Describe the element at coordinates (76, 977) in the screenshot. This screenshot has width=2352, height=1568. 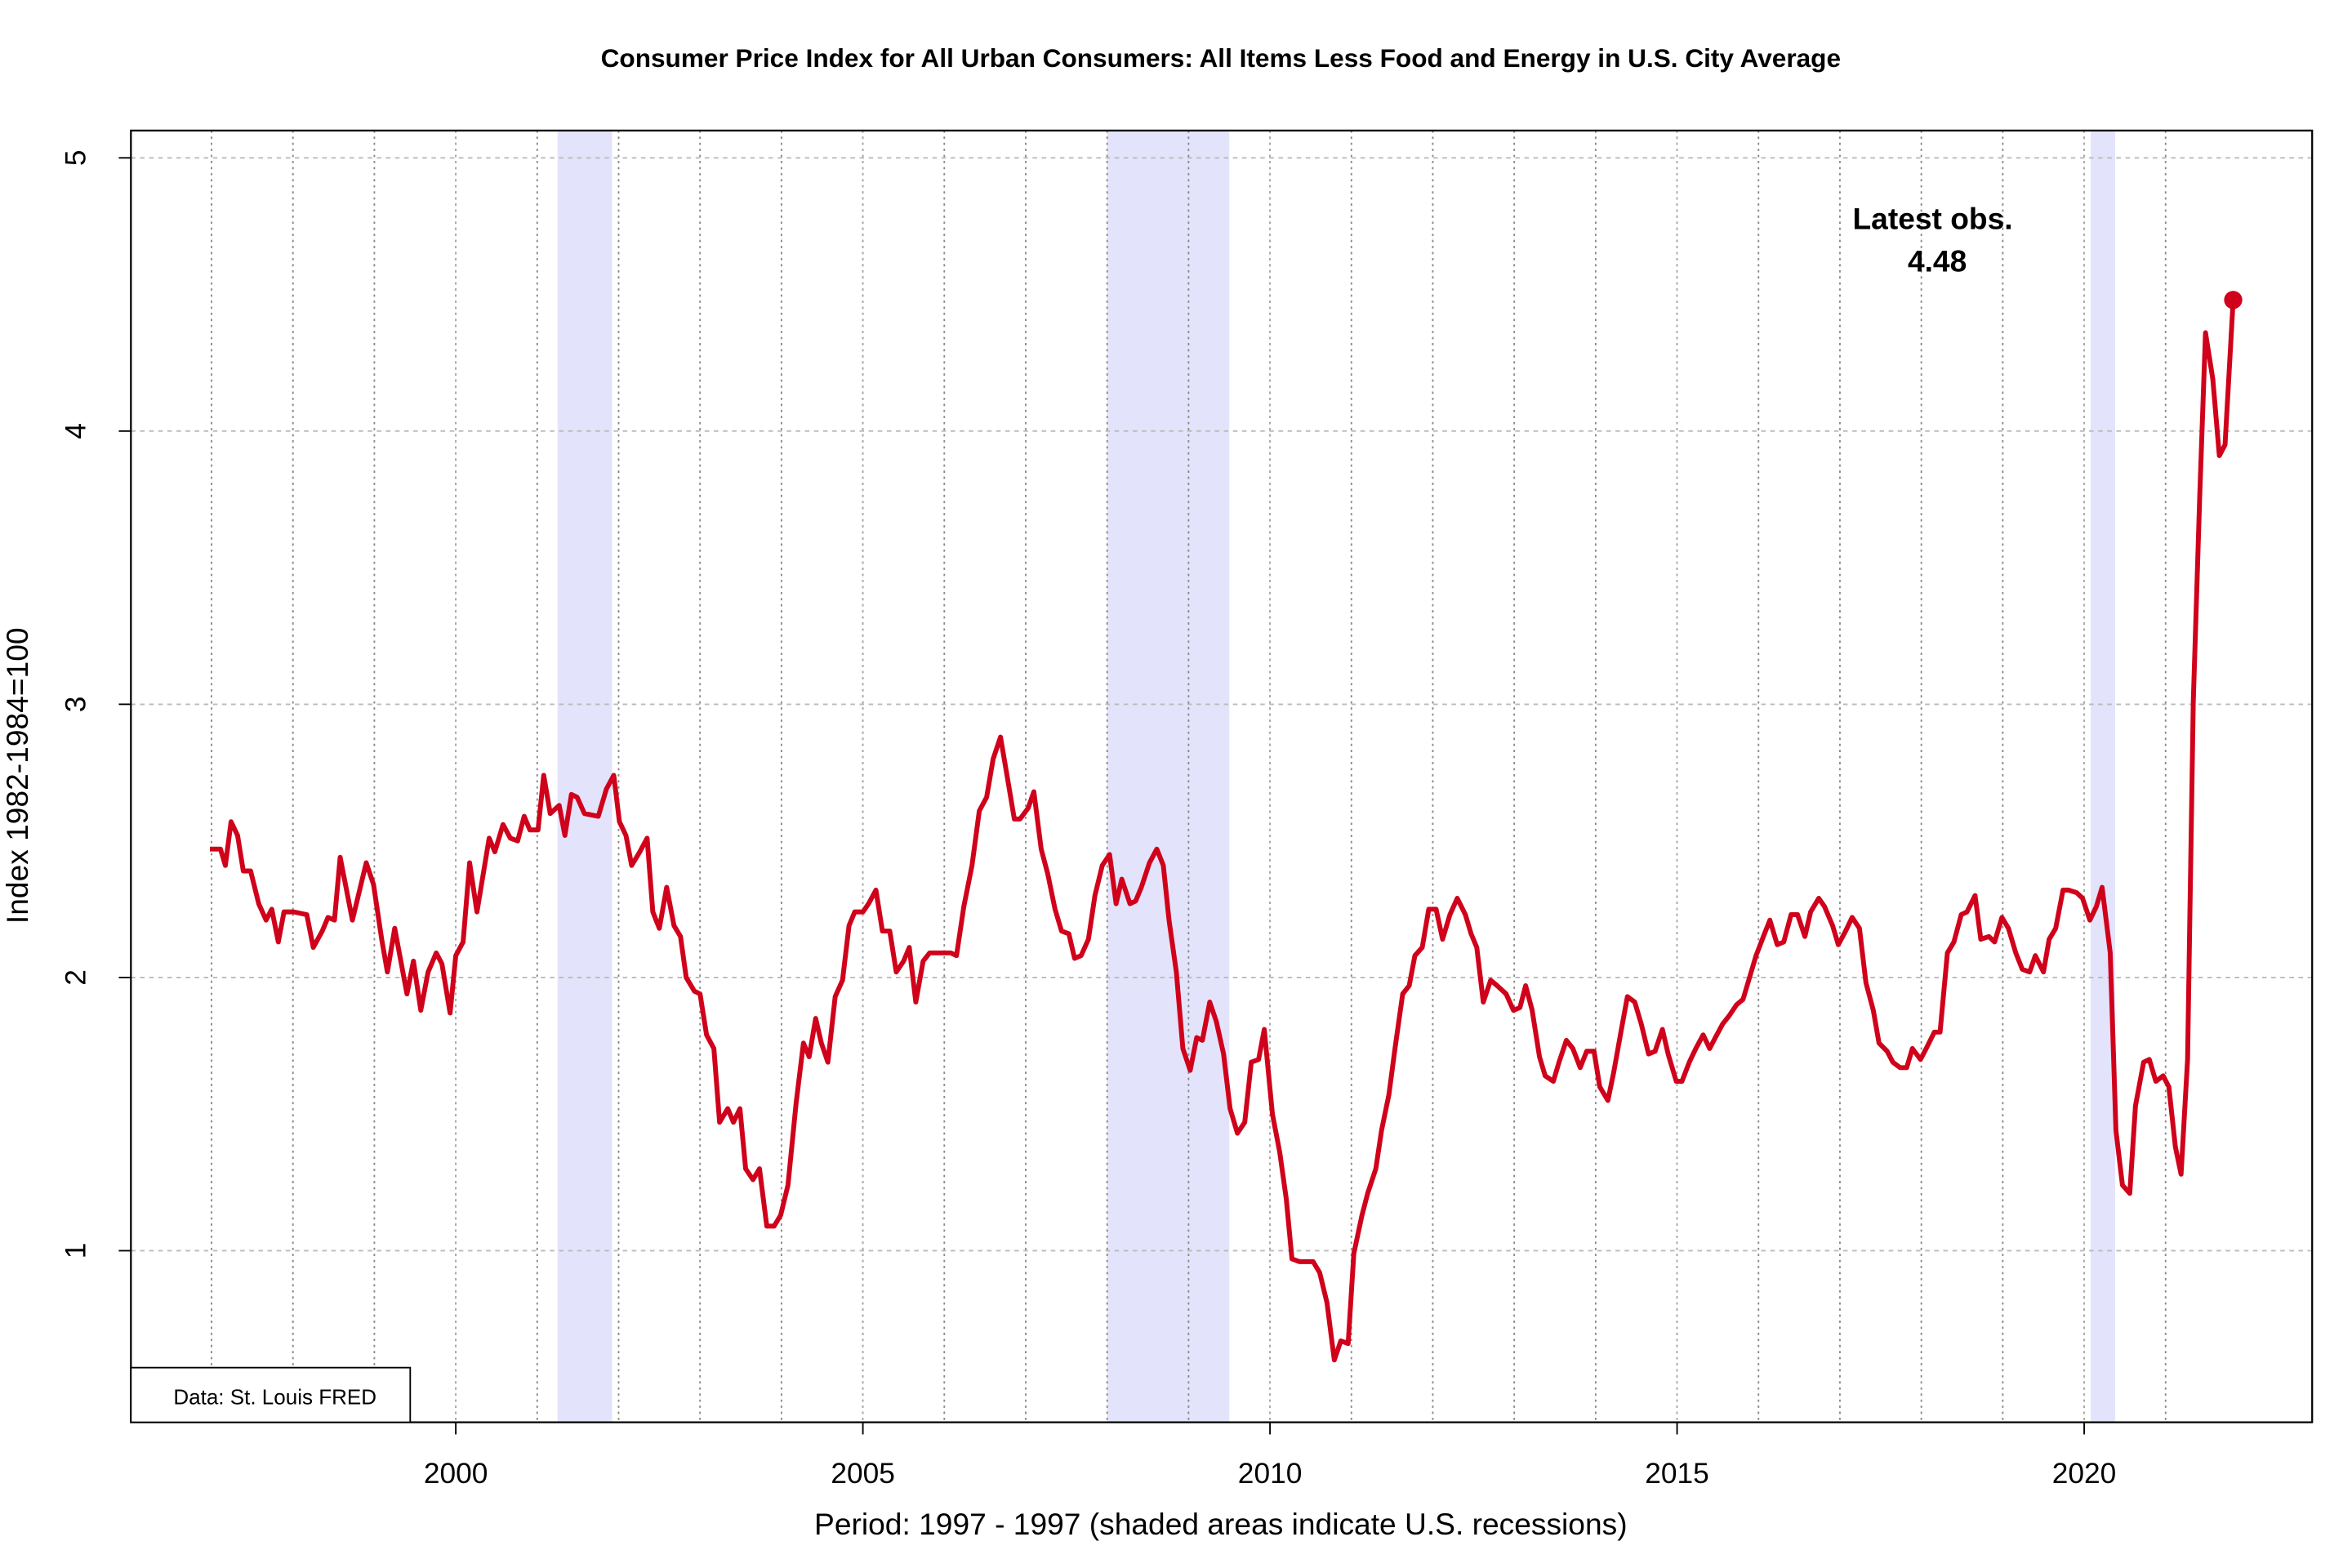
I see `y-tick-label: 2` at that location.